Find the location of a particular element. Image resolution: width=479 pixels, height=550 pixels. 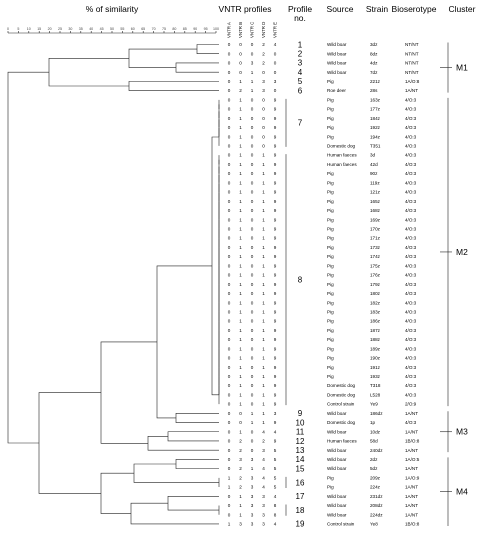

strain-cell: 8dz is located at coordinates (374, 53).